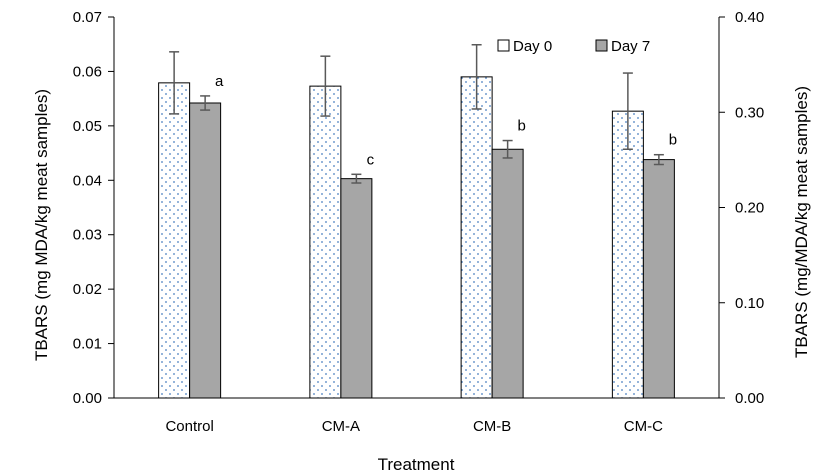 Image resolution: width=816 pixels, height=475 pixels. Describe the element at coordinates (325, 242) in the screenshot. I see `bar-day0-cm-a` at that location.